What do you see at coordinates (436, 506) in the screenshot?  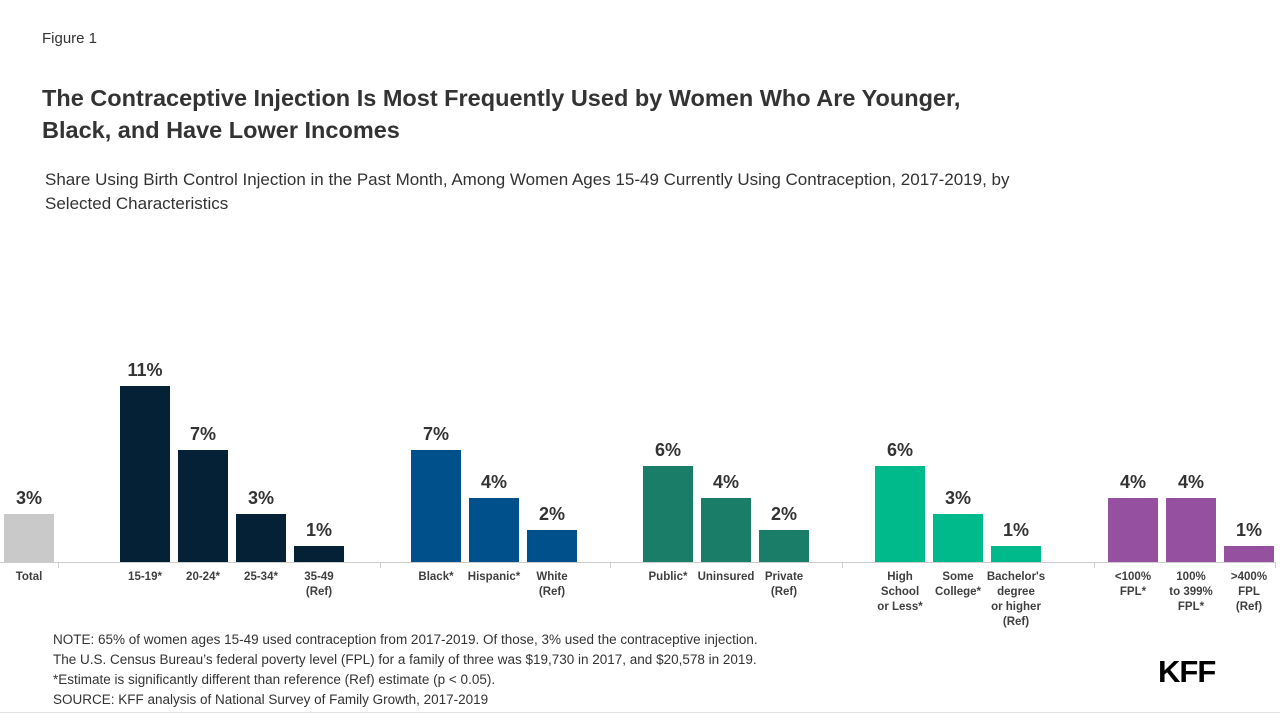 I see `bar-black` at bounding box center [436, 506].